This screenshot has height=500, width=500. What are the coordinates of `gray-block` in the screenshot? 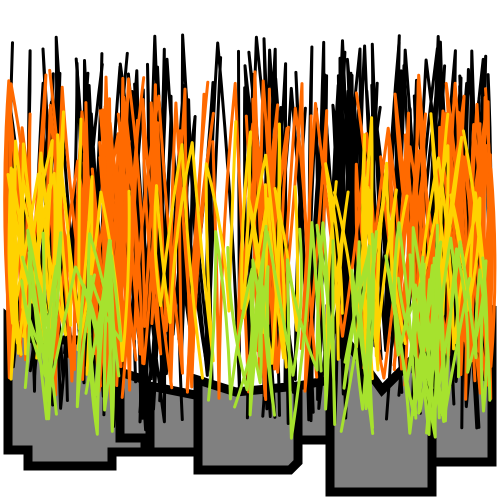 It's located at (175, 418).